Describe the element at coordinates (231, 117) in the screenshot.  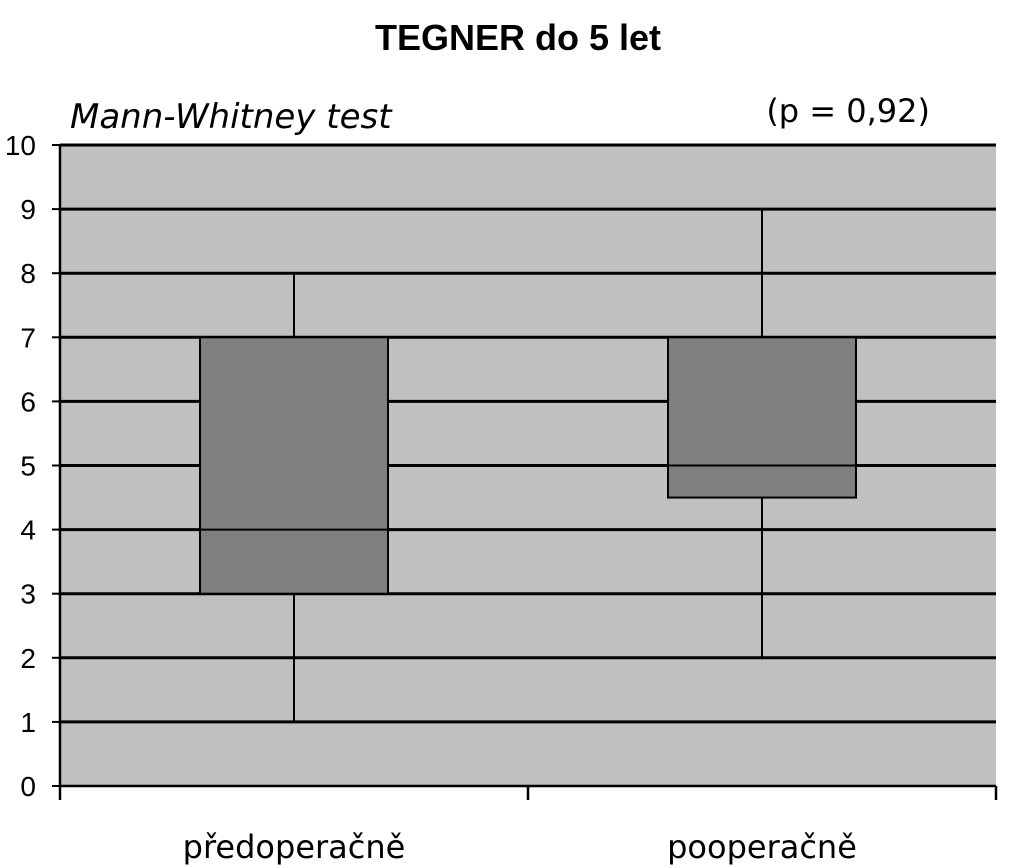
I see `chart-subtitle: Mann-Whitney test` at that location.